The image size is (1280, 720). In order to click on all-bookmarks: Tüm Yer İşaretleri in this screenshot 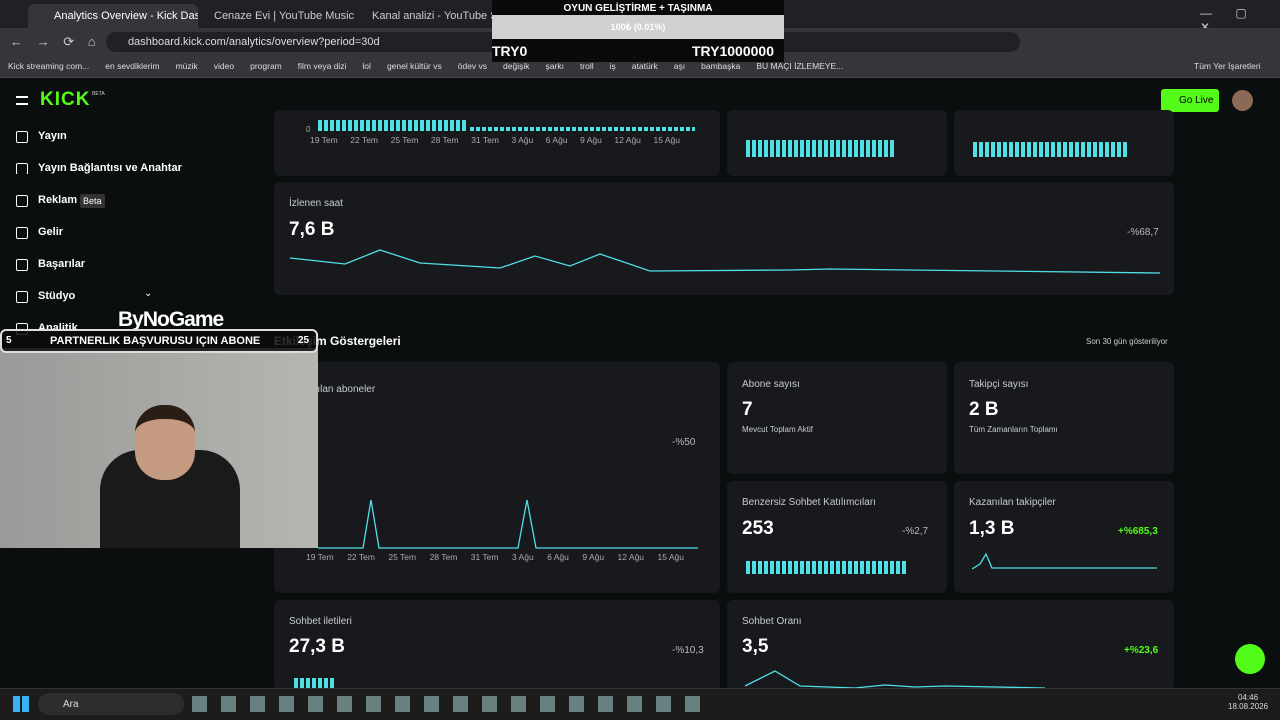, I will do `click(1227, 66)`.